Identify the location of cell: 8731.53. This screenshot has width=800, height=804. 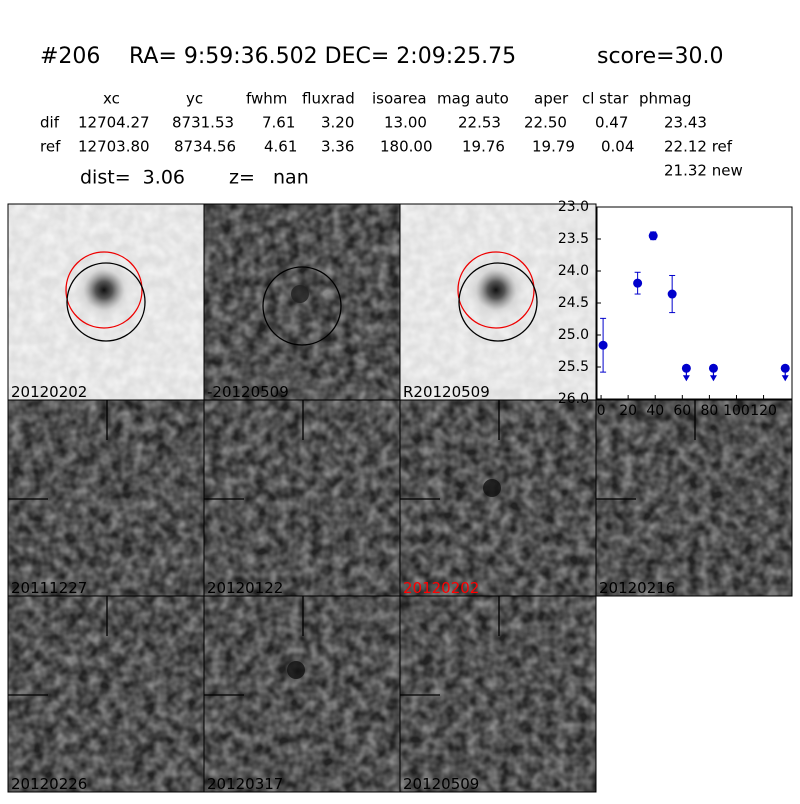
(203, 123).